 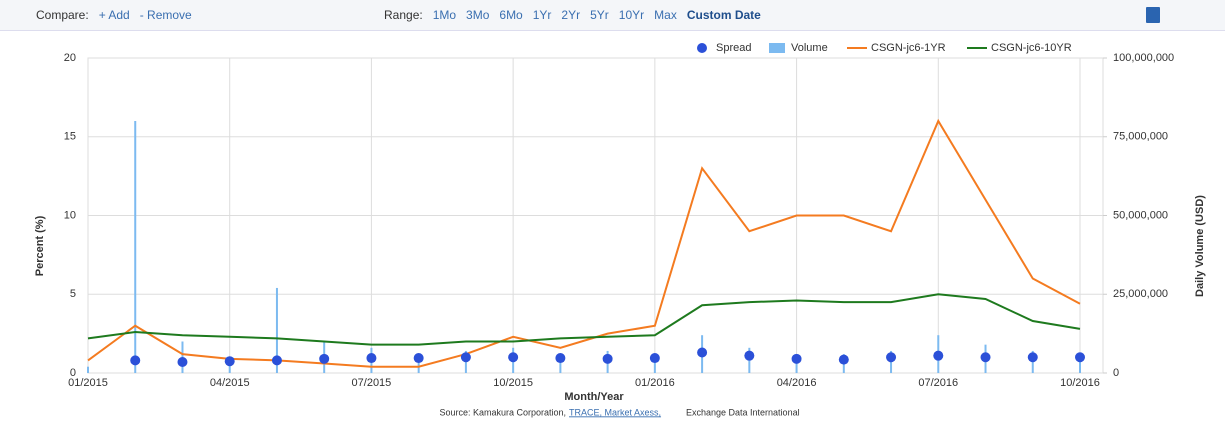 What do you see at coordinates (1031, 48) in the screenshot?
I see `legend-label: CSGN-jc6-10YR` at bounding box center [1031, 48].